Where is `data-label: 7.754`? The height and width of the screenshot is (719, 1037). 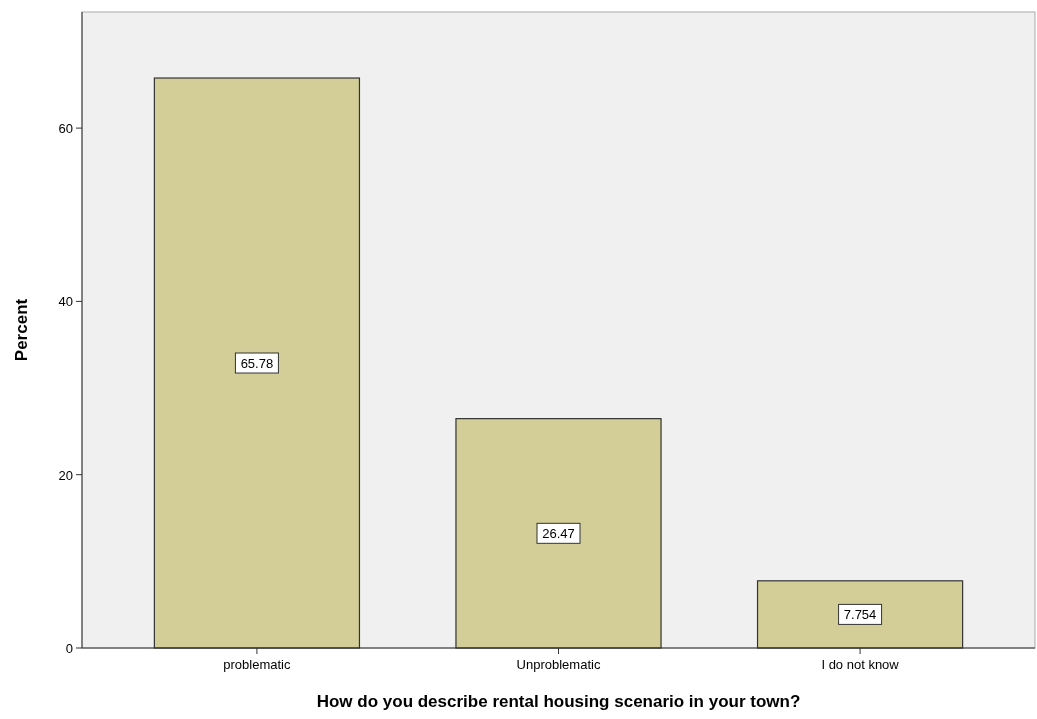 data-label: 7.754 is located at coordinates (860, 615).